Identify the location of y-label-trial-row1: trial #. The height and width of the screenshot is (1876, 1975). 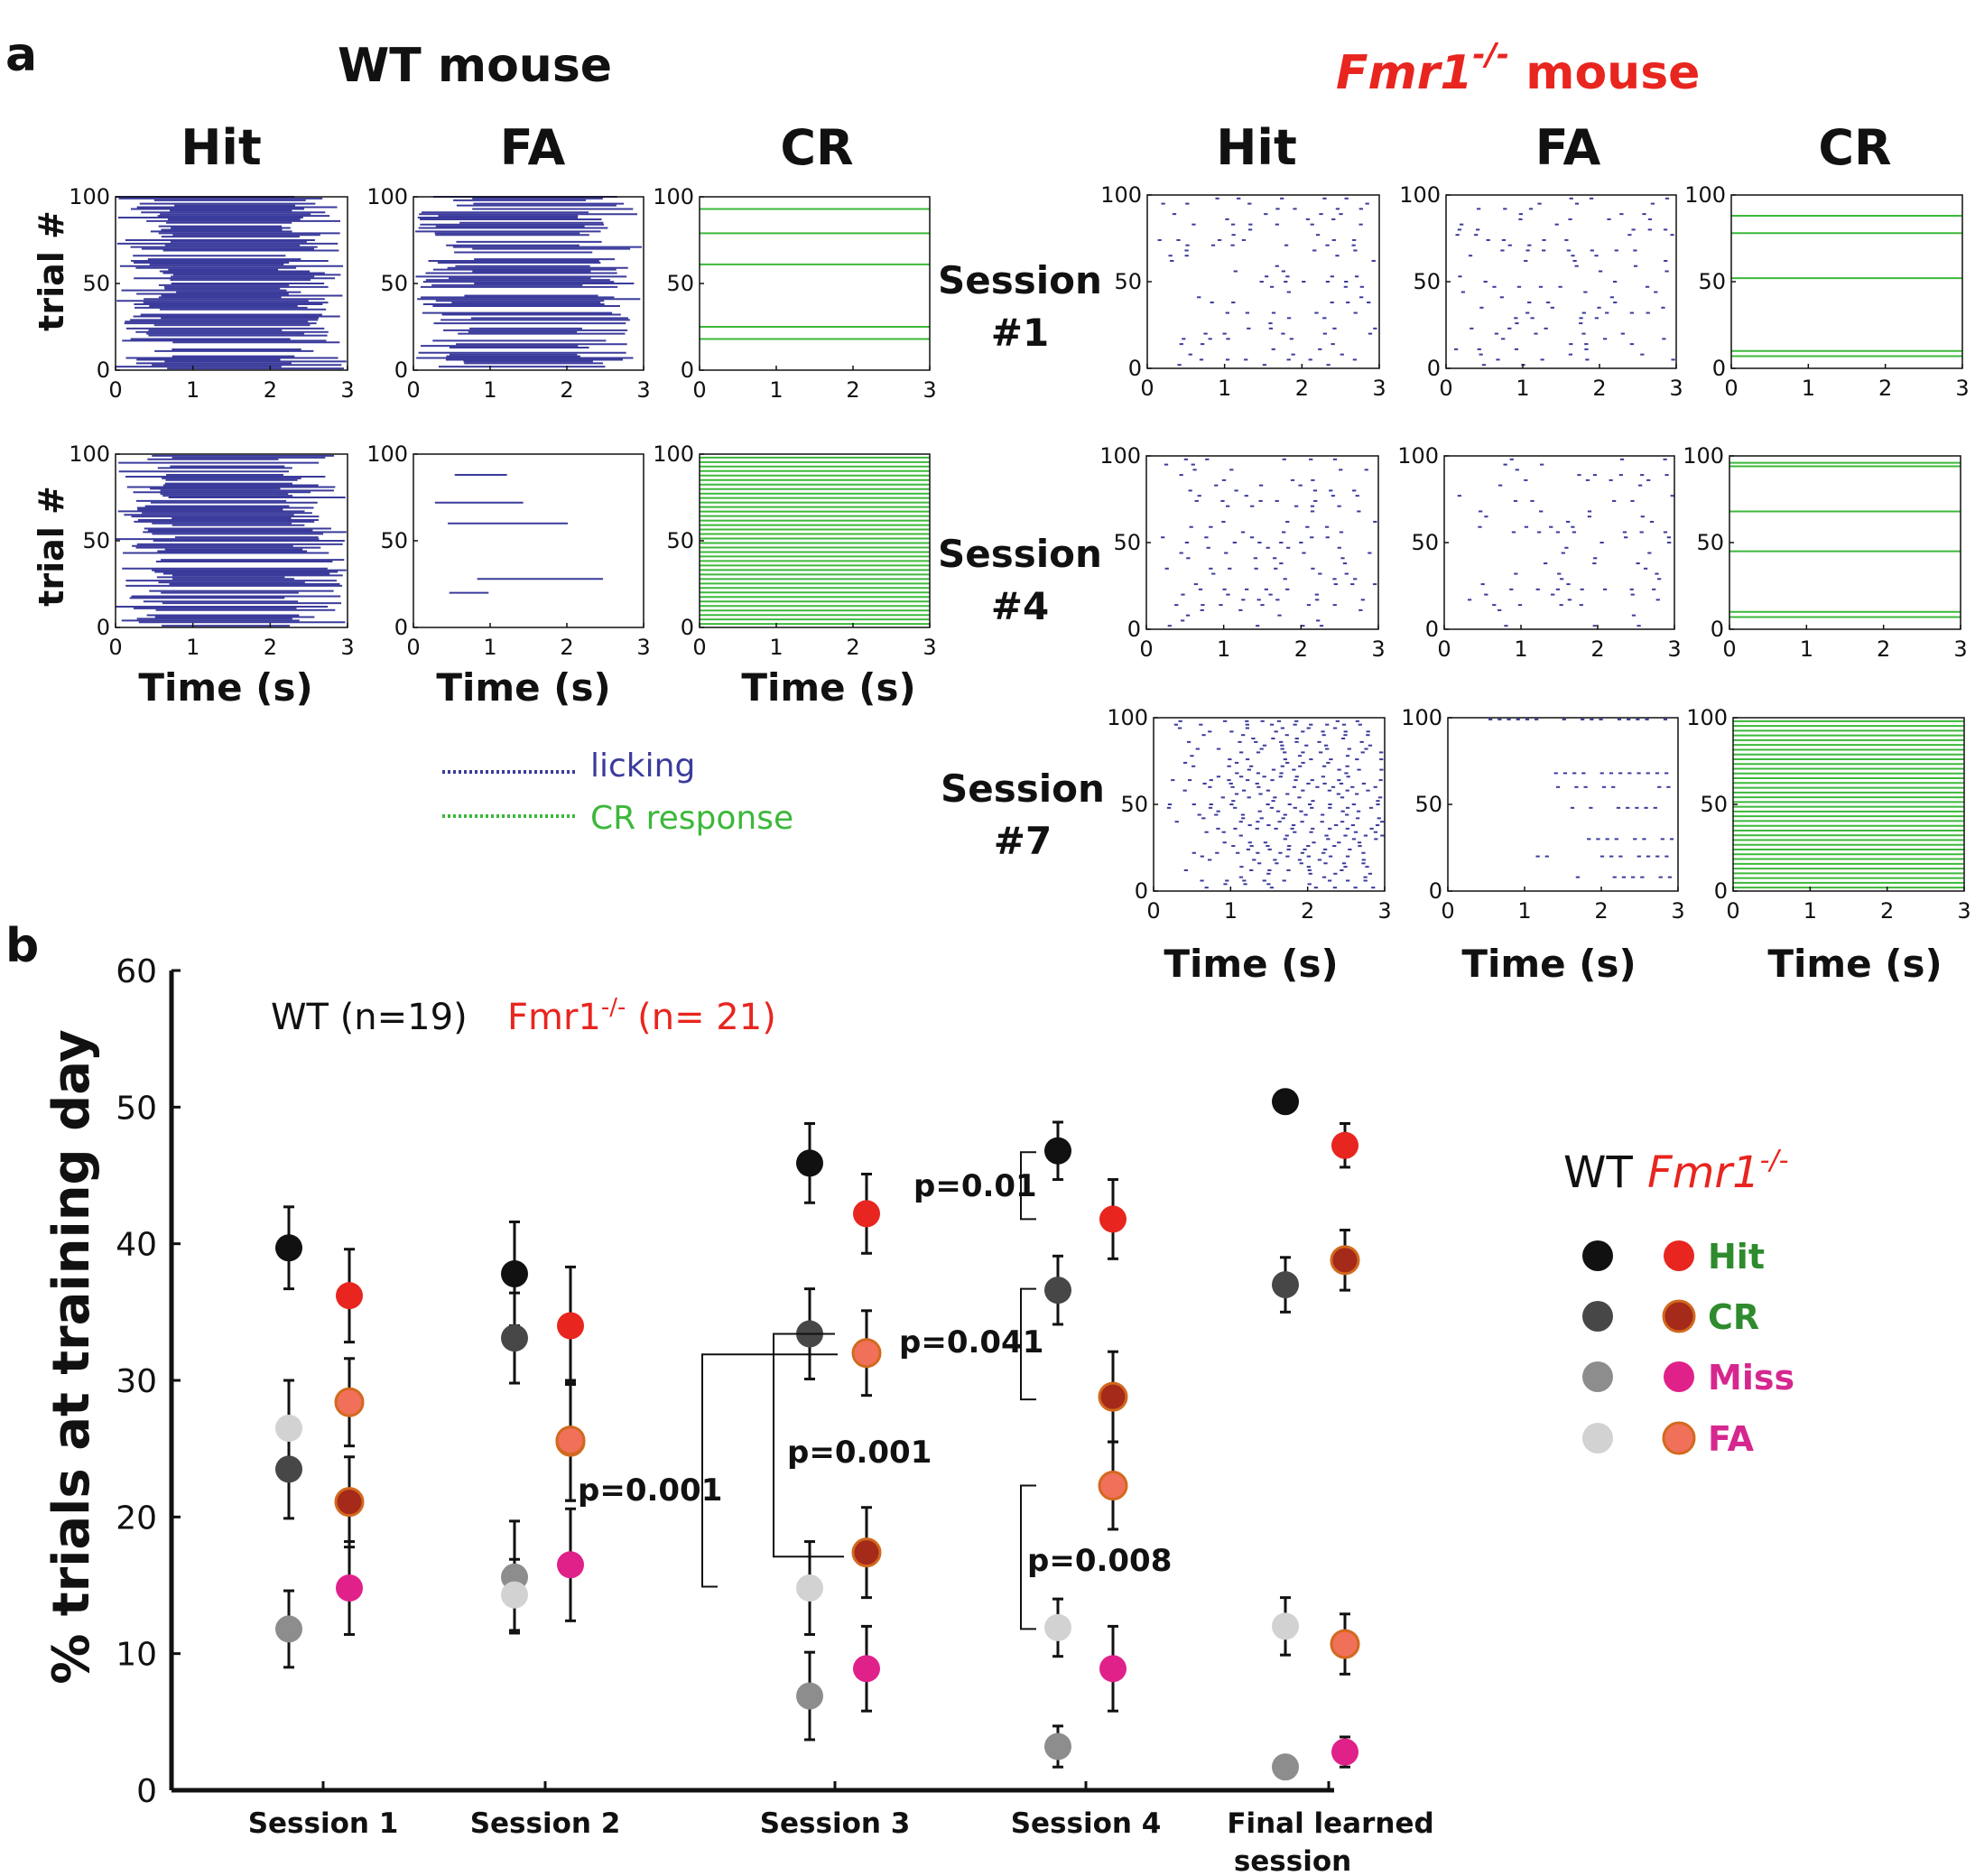
(51, 270).